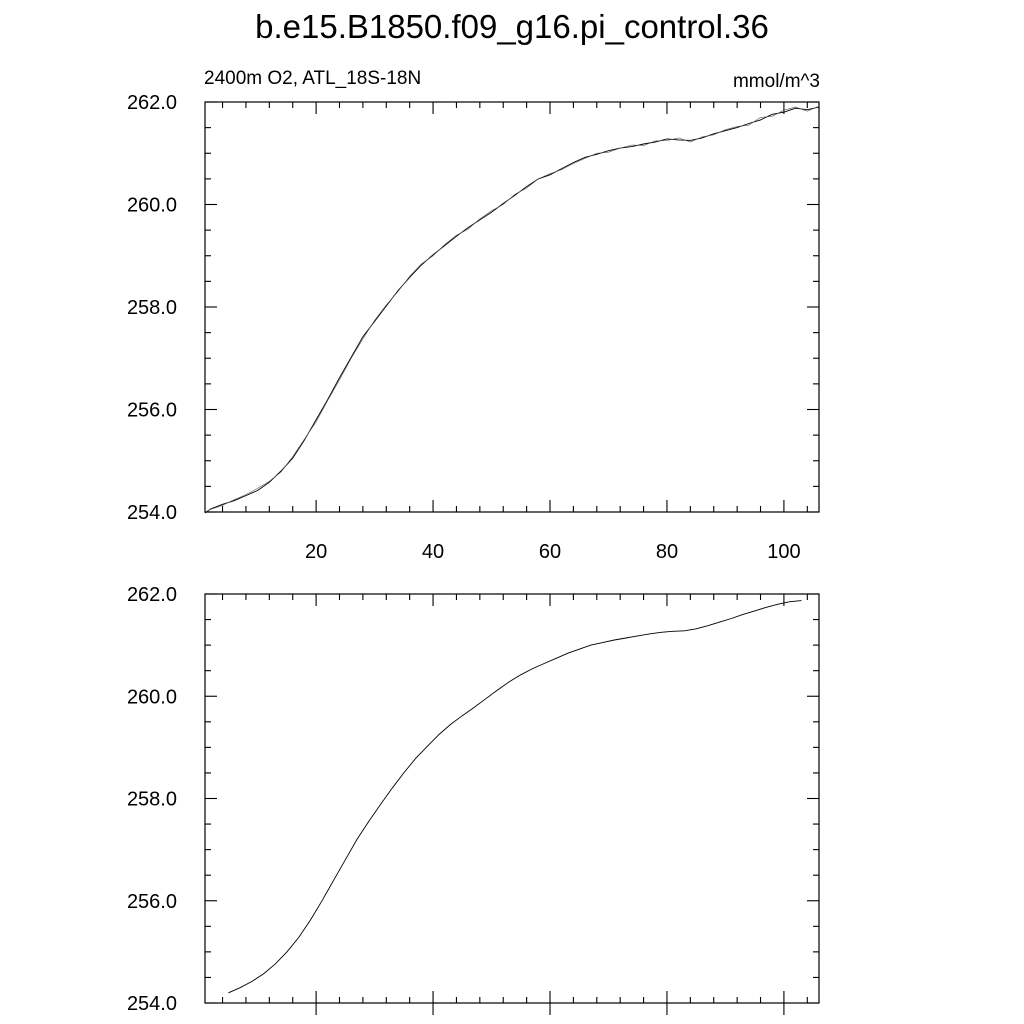 Image resolution: width=1024 pixels, height=1024 pixels. I want to click on top-y-tick-label: 262.0, so click(152, 103).